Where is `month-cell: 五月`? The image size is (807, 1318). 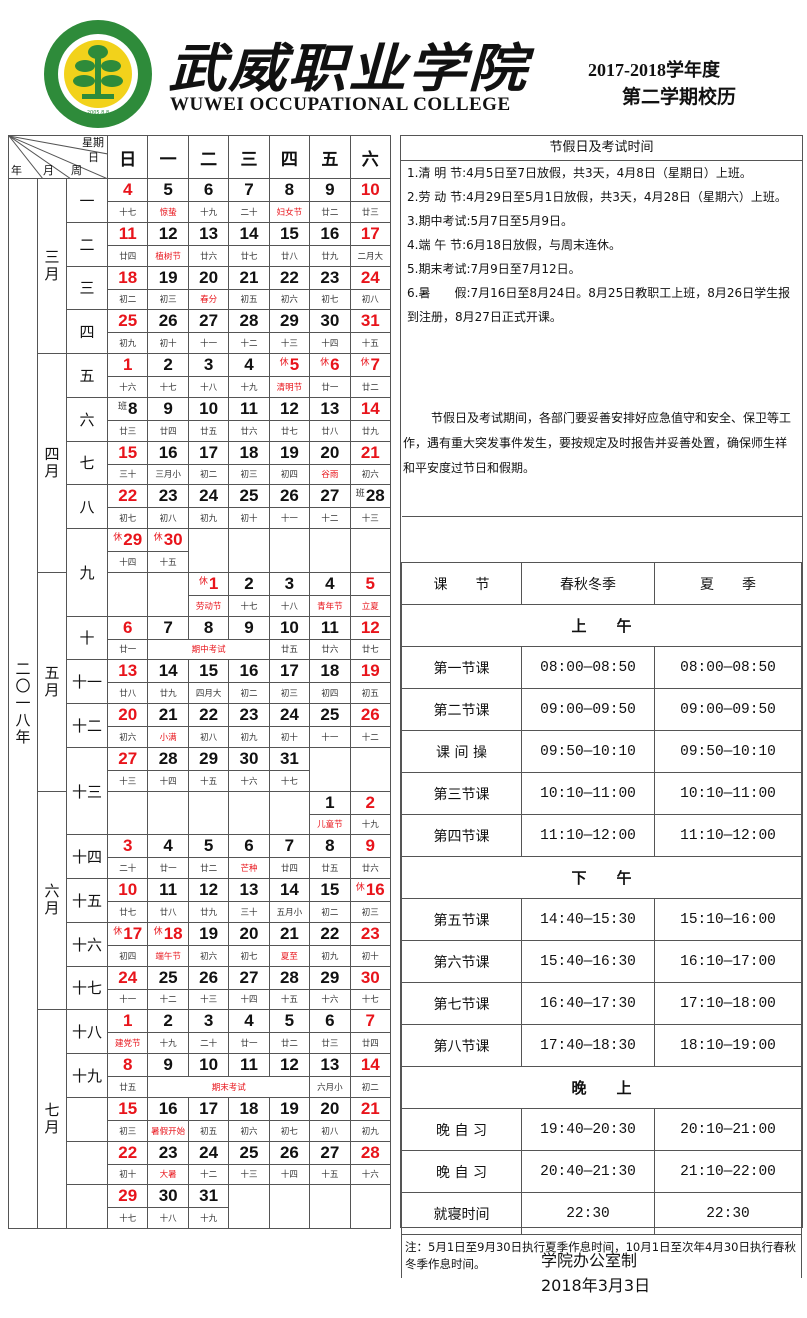 month-cell: 五月 is located at coordinates (52, 681).